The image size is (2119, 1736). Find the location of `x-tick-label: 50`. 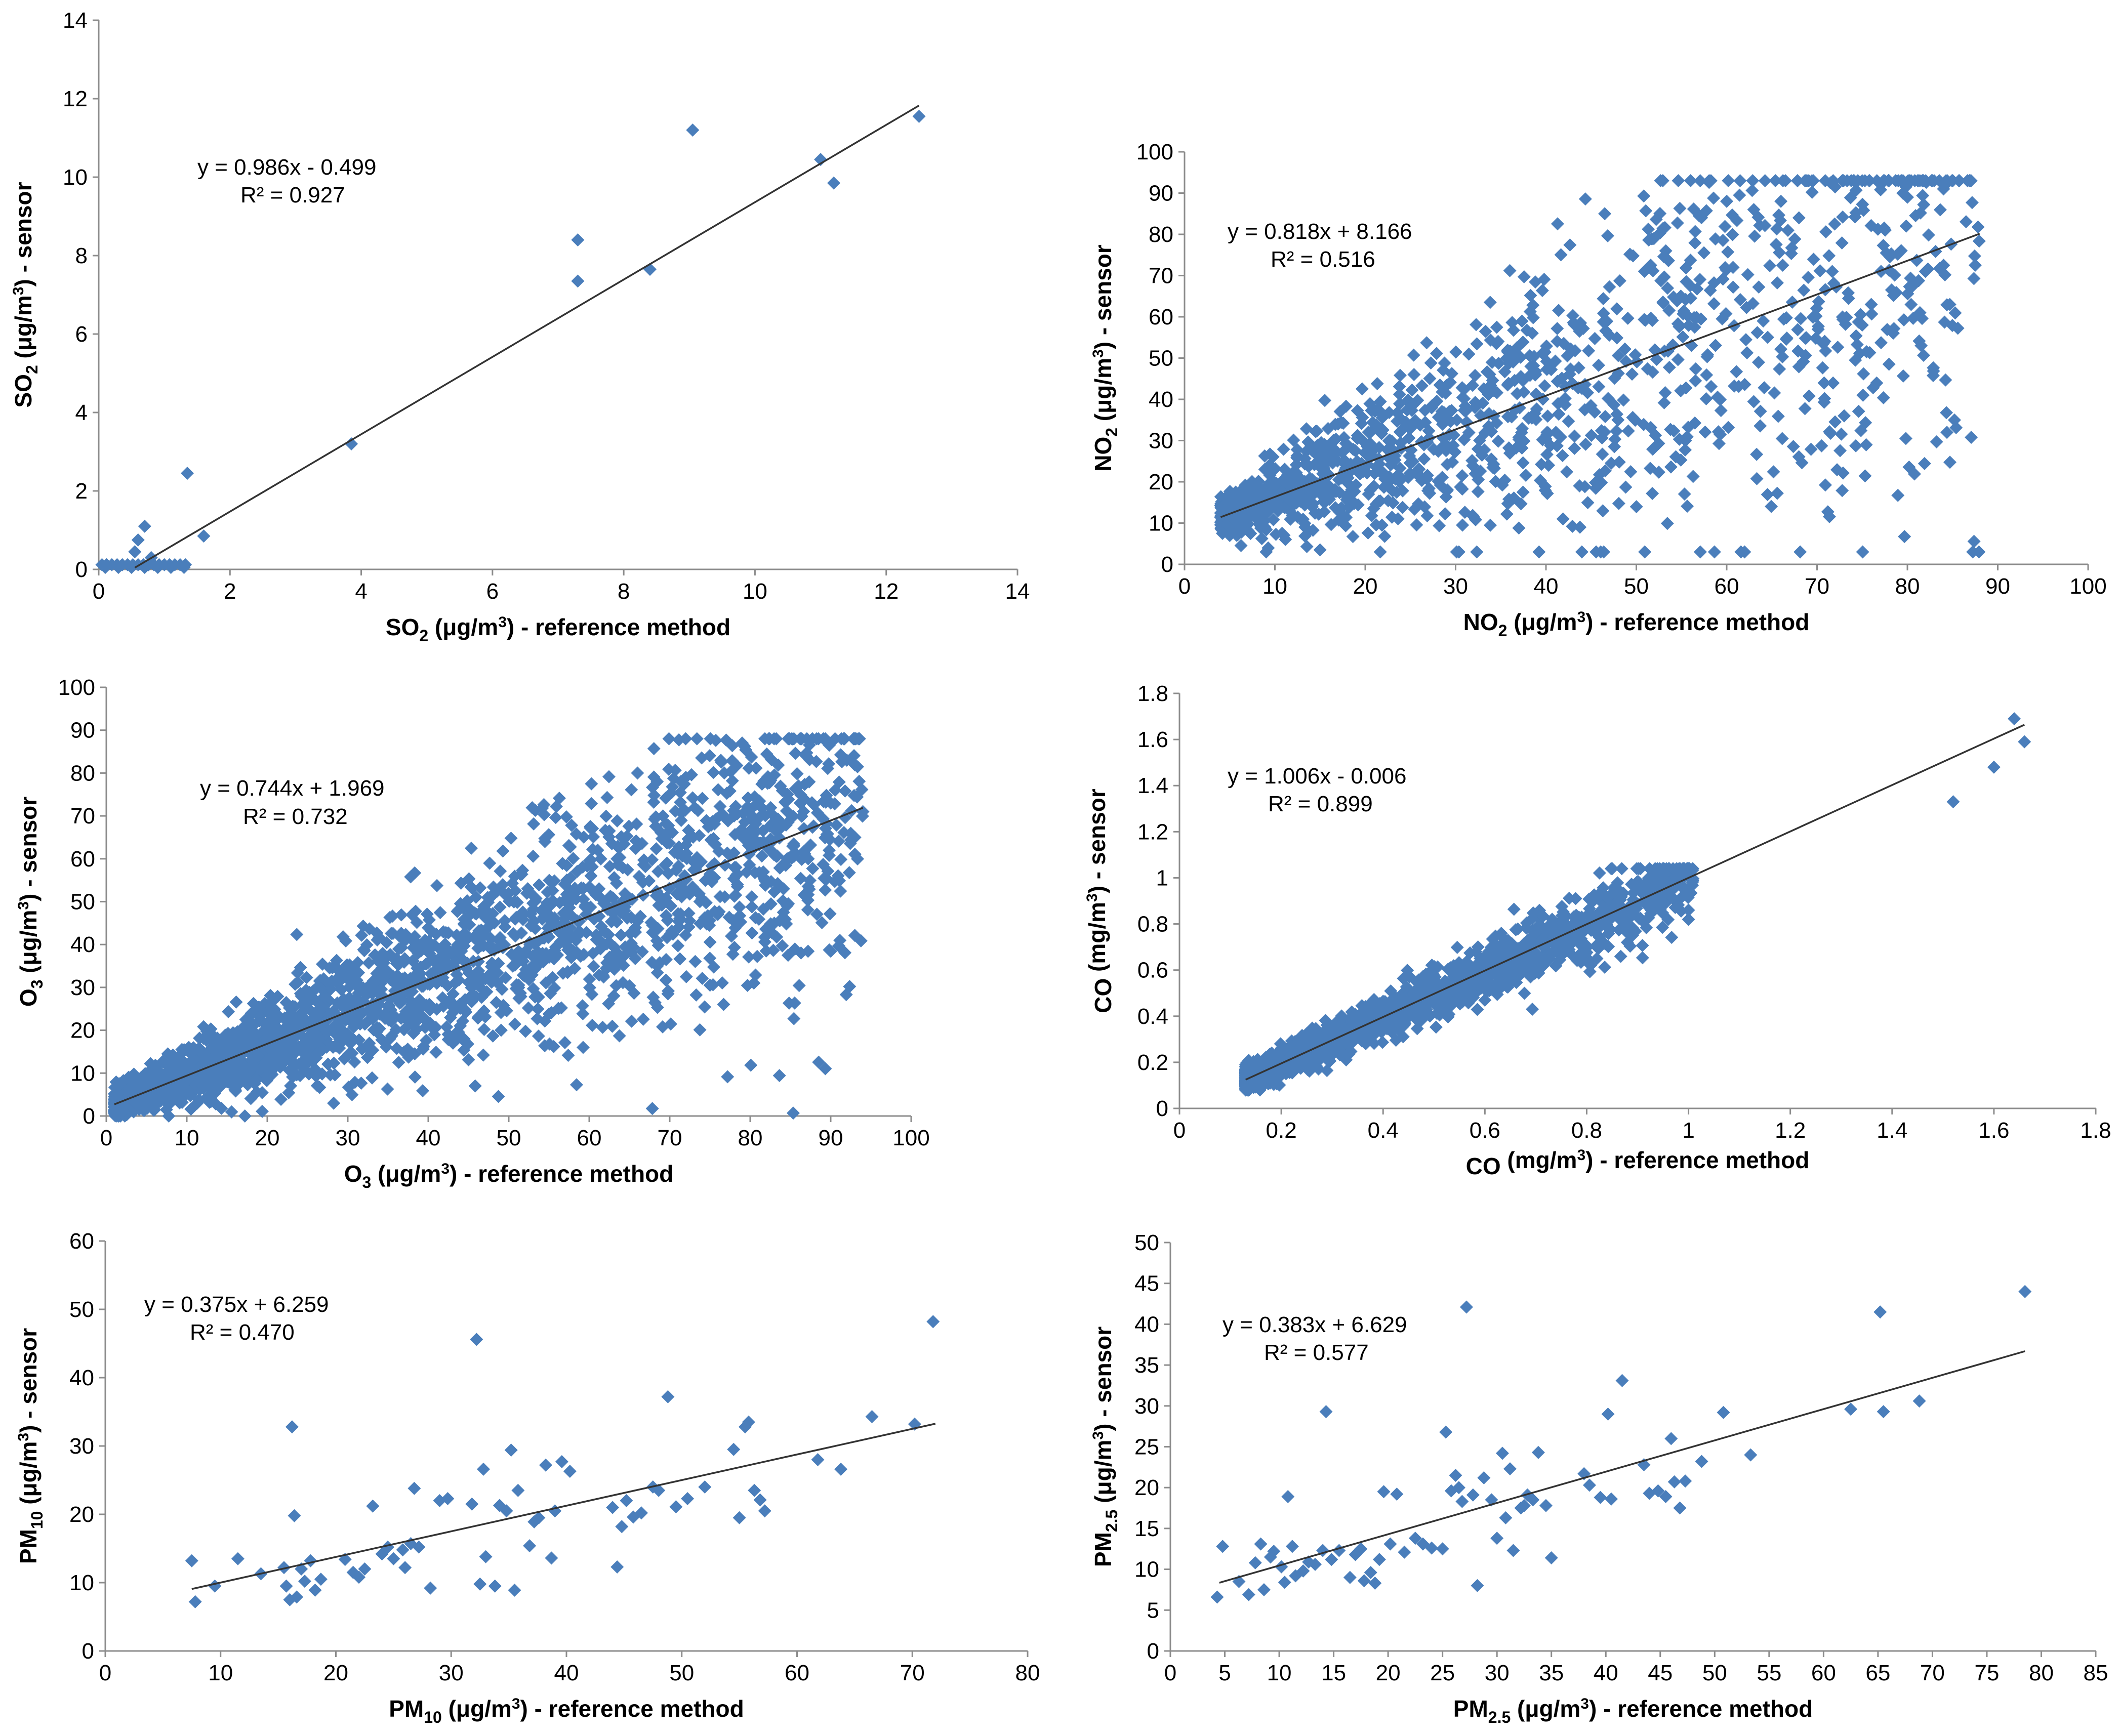

x-tick-label: 50 is located at coordinates (509, 1138).